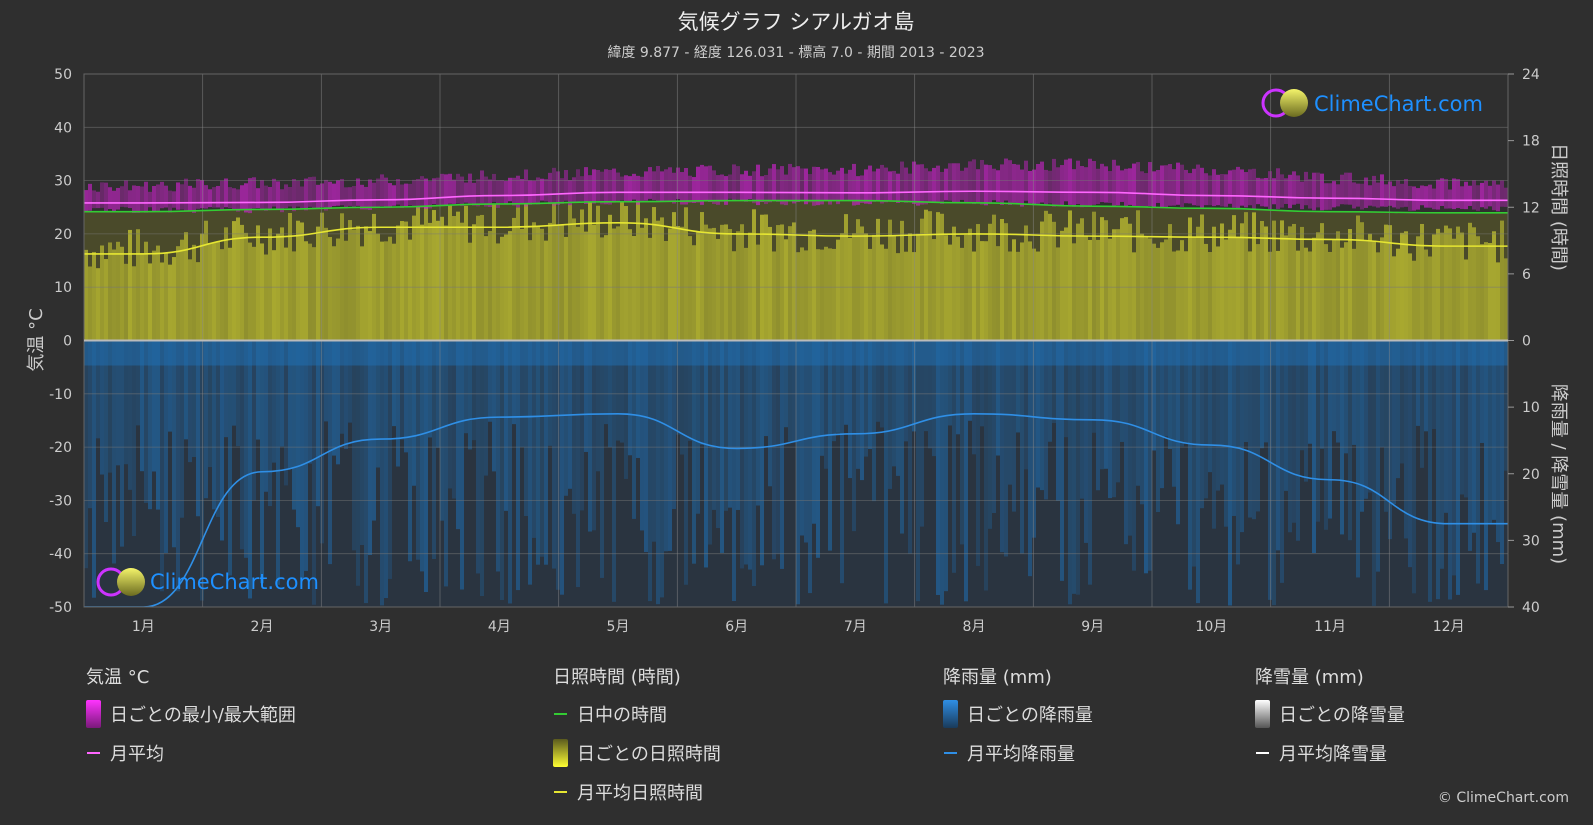  I want to click on month-tick-label: 11月, so click(1330, 627).